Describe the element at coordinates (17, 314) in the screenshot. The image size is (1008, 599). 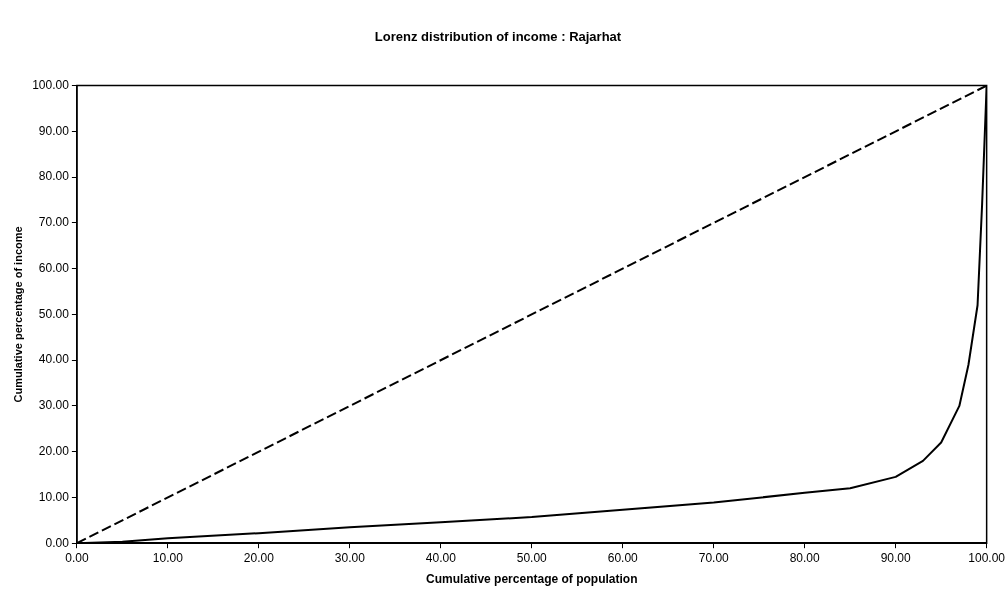
I see `y-axis-title: Cumulative percentage of income` at that location.